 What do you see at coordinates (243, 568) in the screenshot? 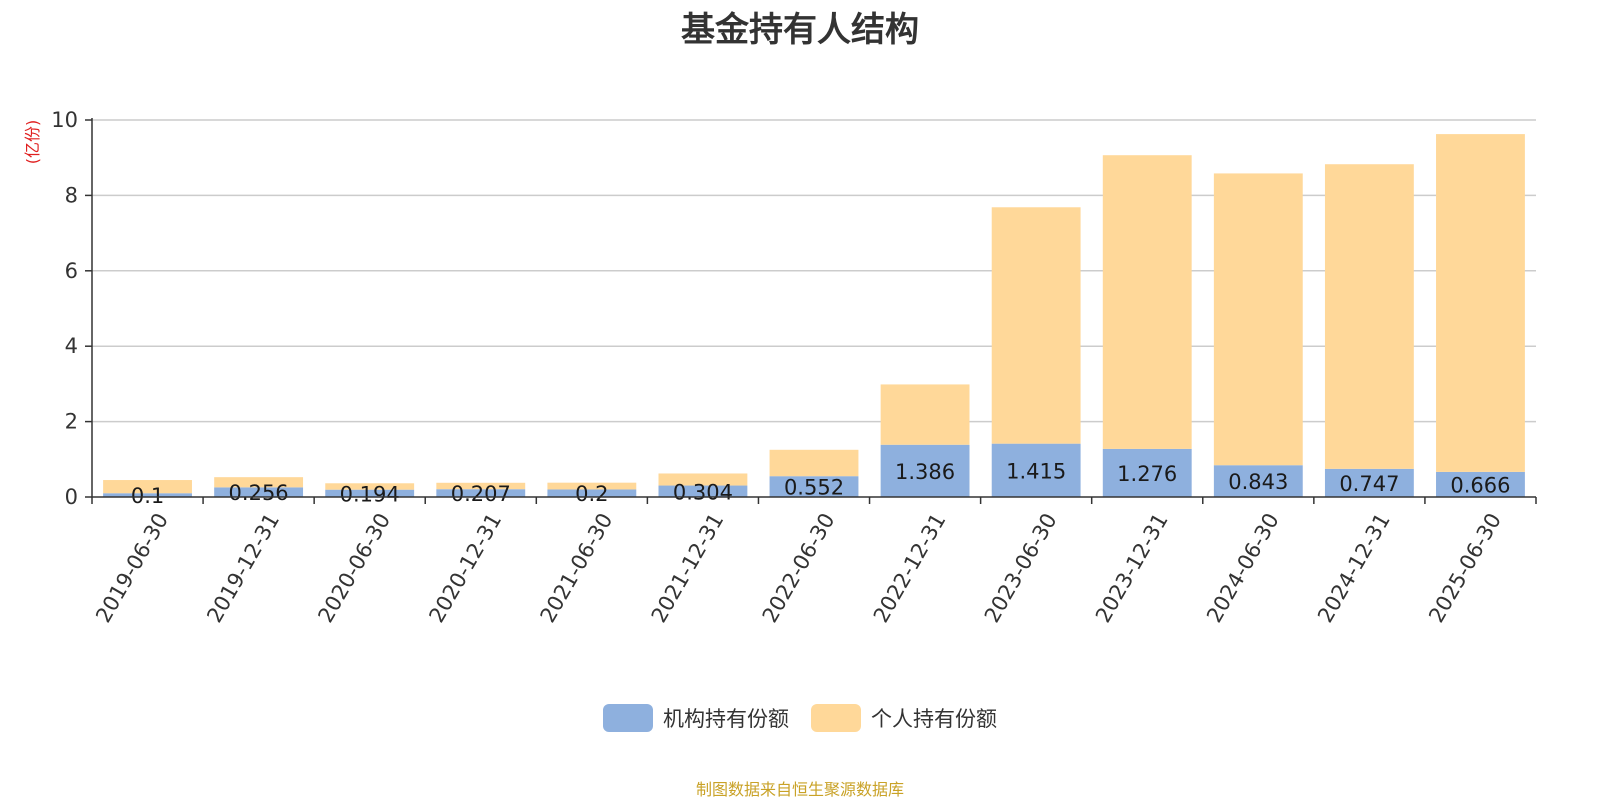
I see `x-tick-label: 2019-12-31` at bounding box center [243, 568].